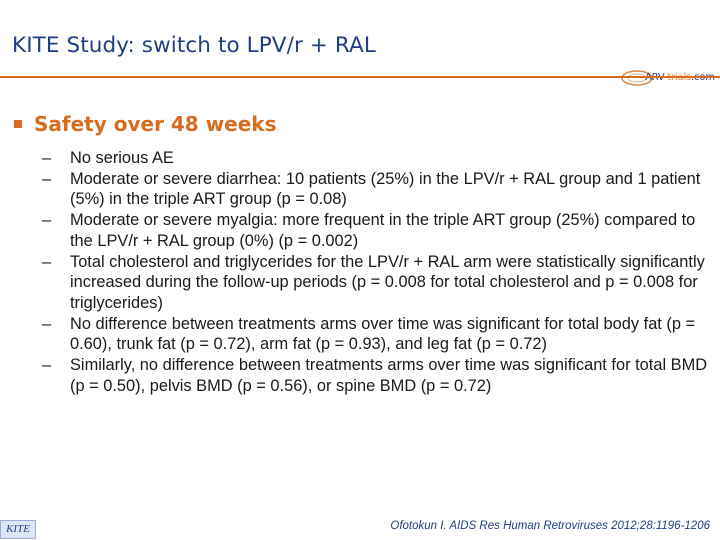  What do you see at coordinates (155, 124) in the screenshot?
I see `section-heading-text: Safety over 48 weeks` at bounding box center [155, 124].